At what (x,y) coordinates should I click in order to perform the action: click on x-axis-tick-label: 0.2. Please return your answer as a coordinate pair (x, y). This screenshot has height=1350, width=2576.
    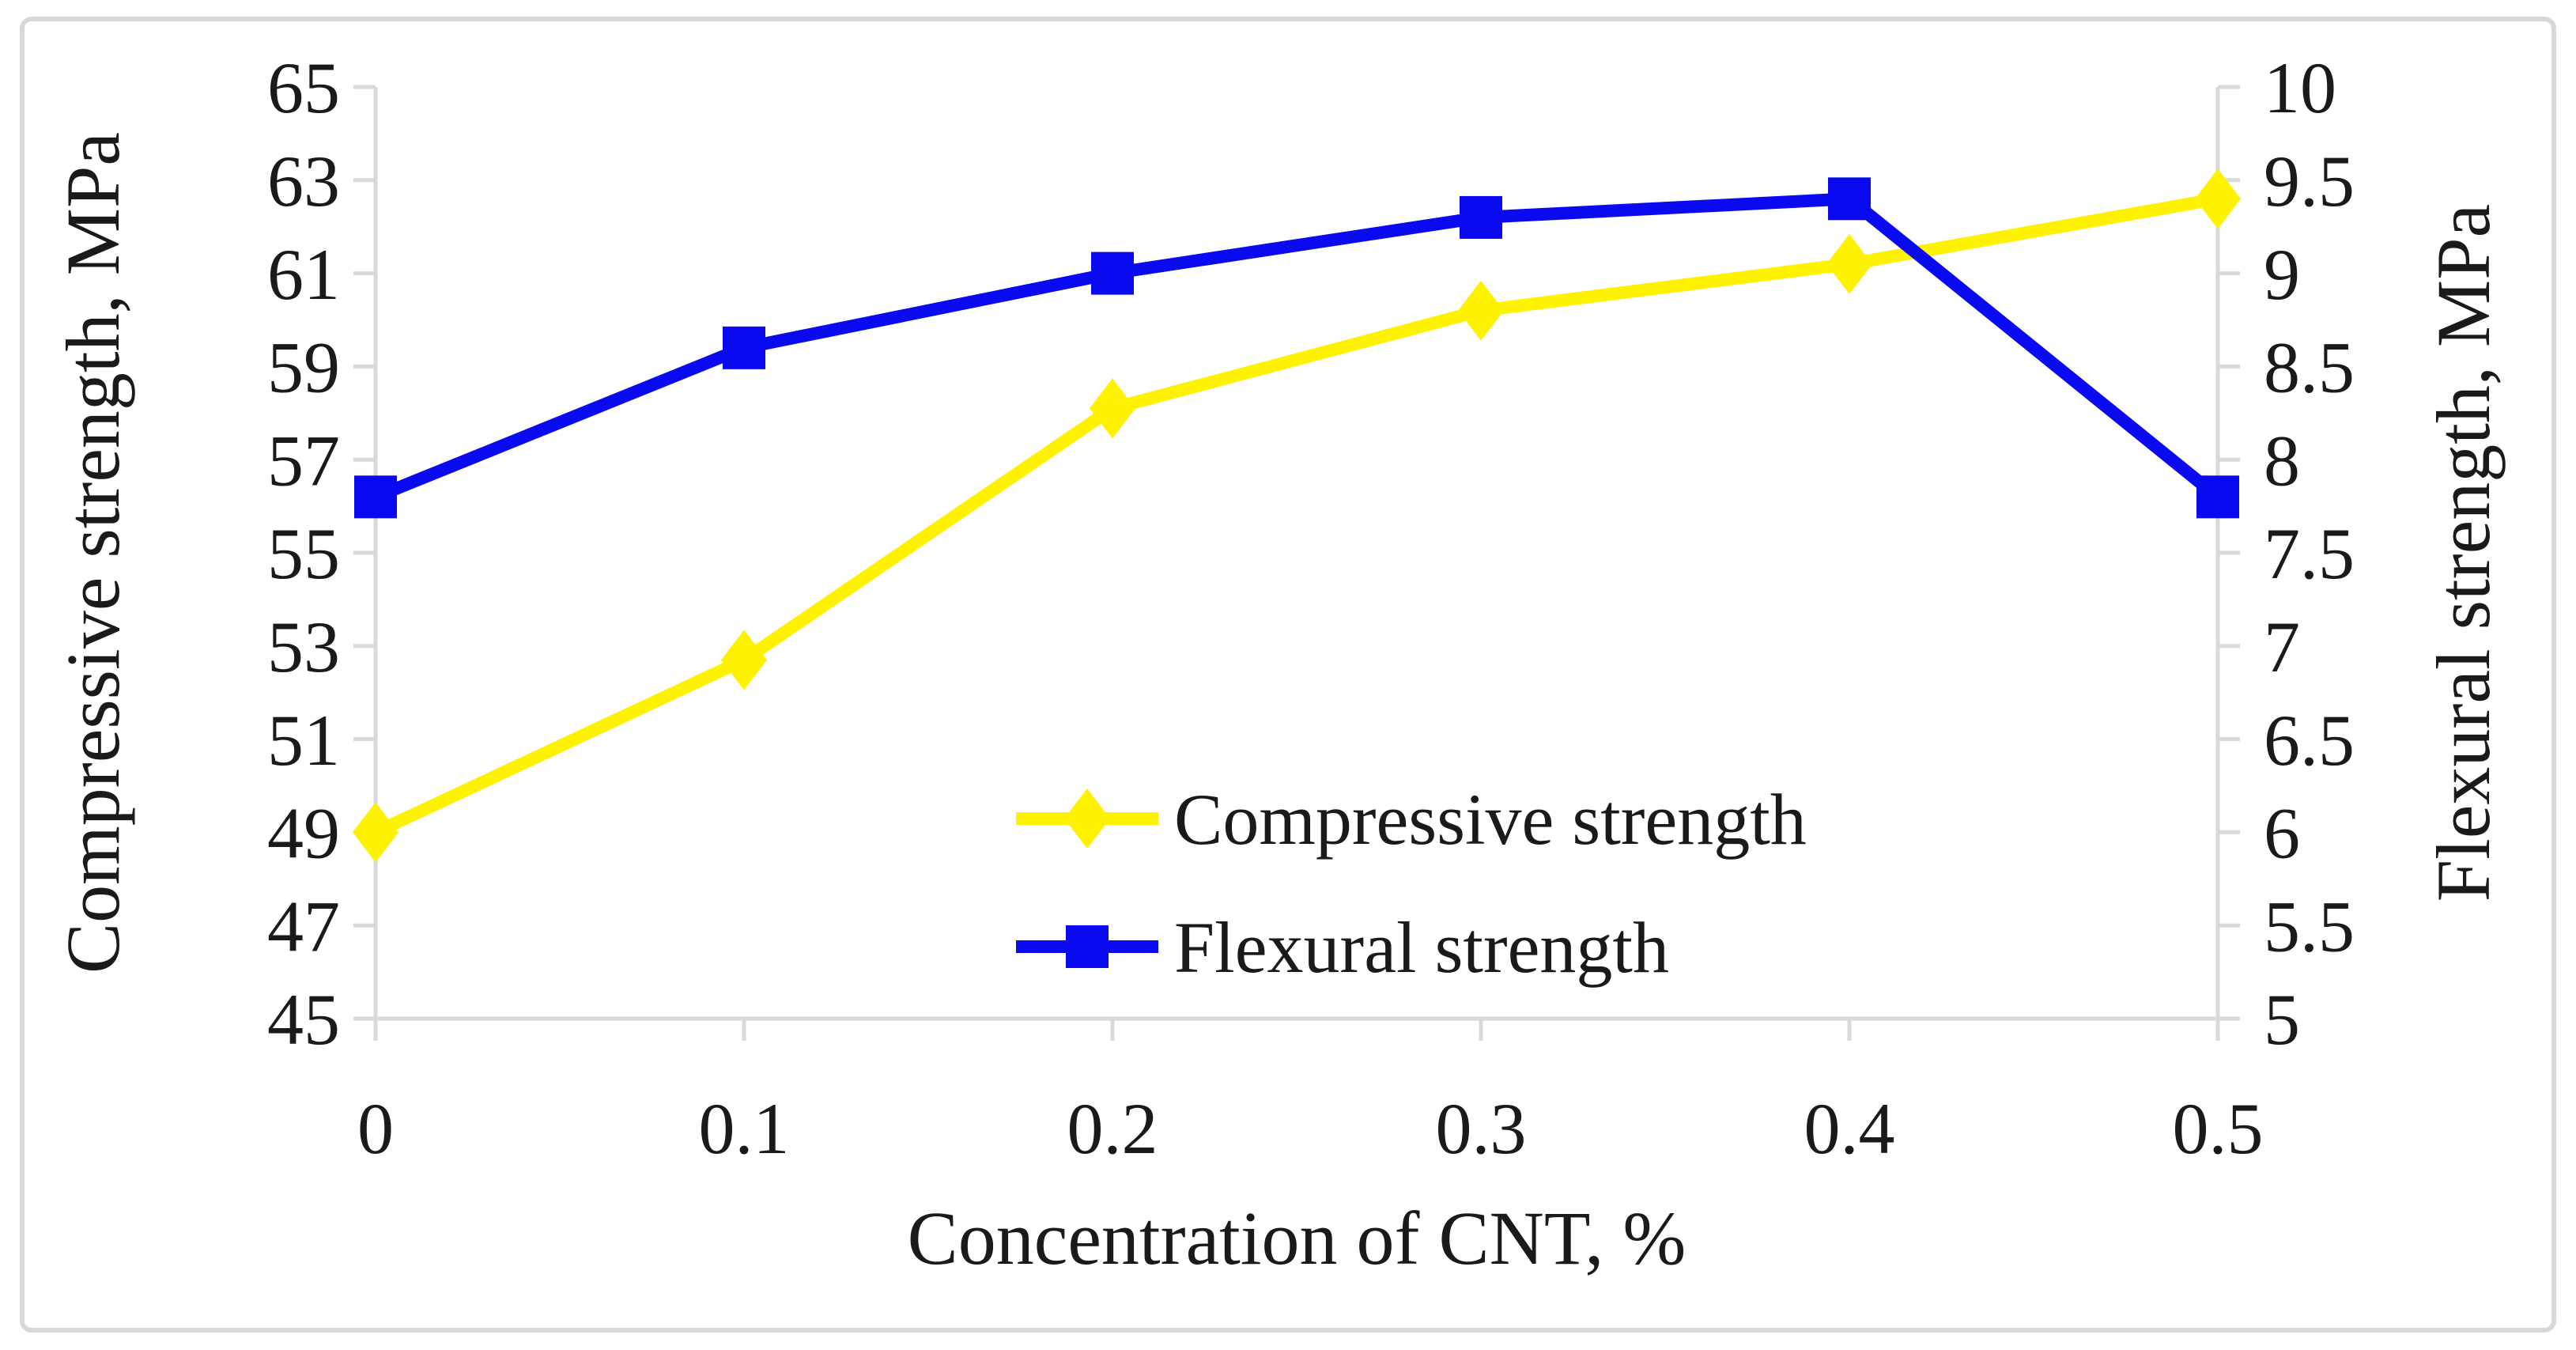
    Looking at the image, I should click on (1112, 1128).